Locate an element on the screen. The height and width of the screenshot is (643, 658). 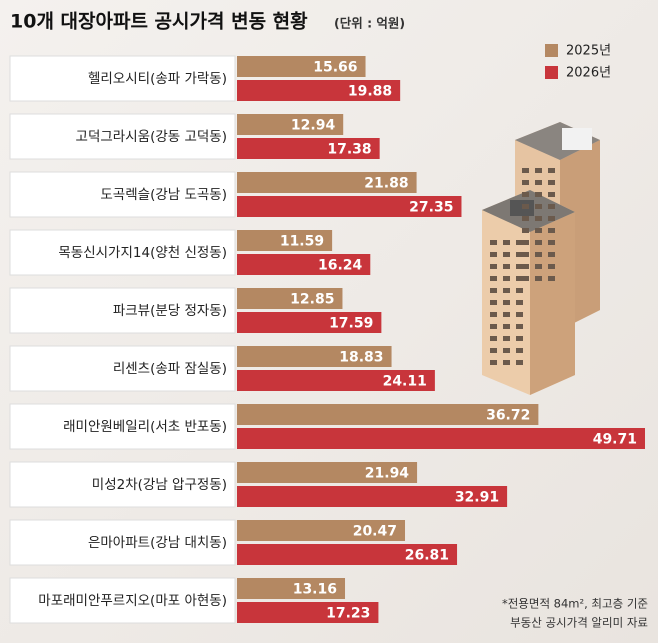
value-label: 32.91 is located at coordinates (477, 498).